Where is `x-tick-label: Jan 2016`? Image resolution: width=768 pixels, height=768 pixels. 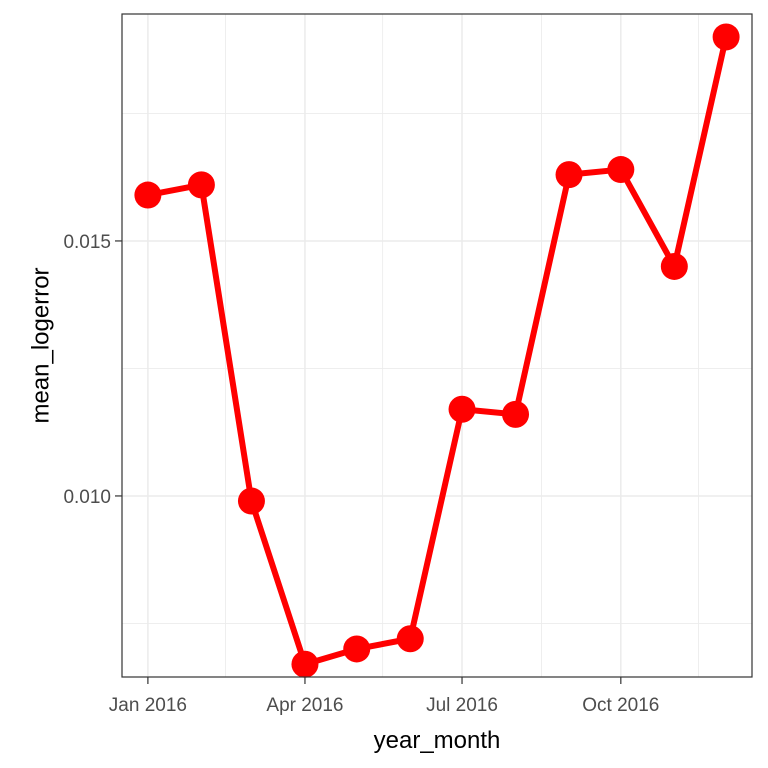
x-tick-label: Jan 2016 is located at coordinates (148, 705).